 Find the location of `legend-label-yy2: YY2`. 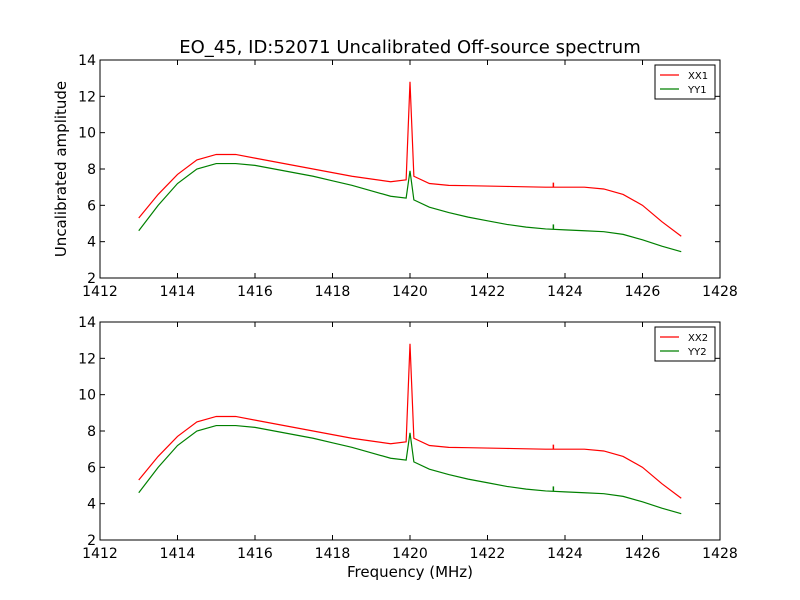

legend-label-yy2: YY2 is located at coordinates (697, 352).